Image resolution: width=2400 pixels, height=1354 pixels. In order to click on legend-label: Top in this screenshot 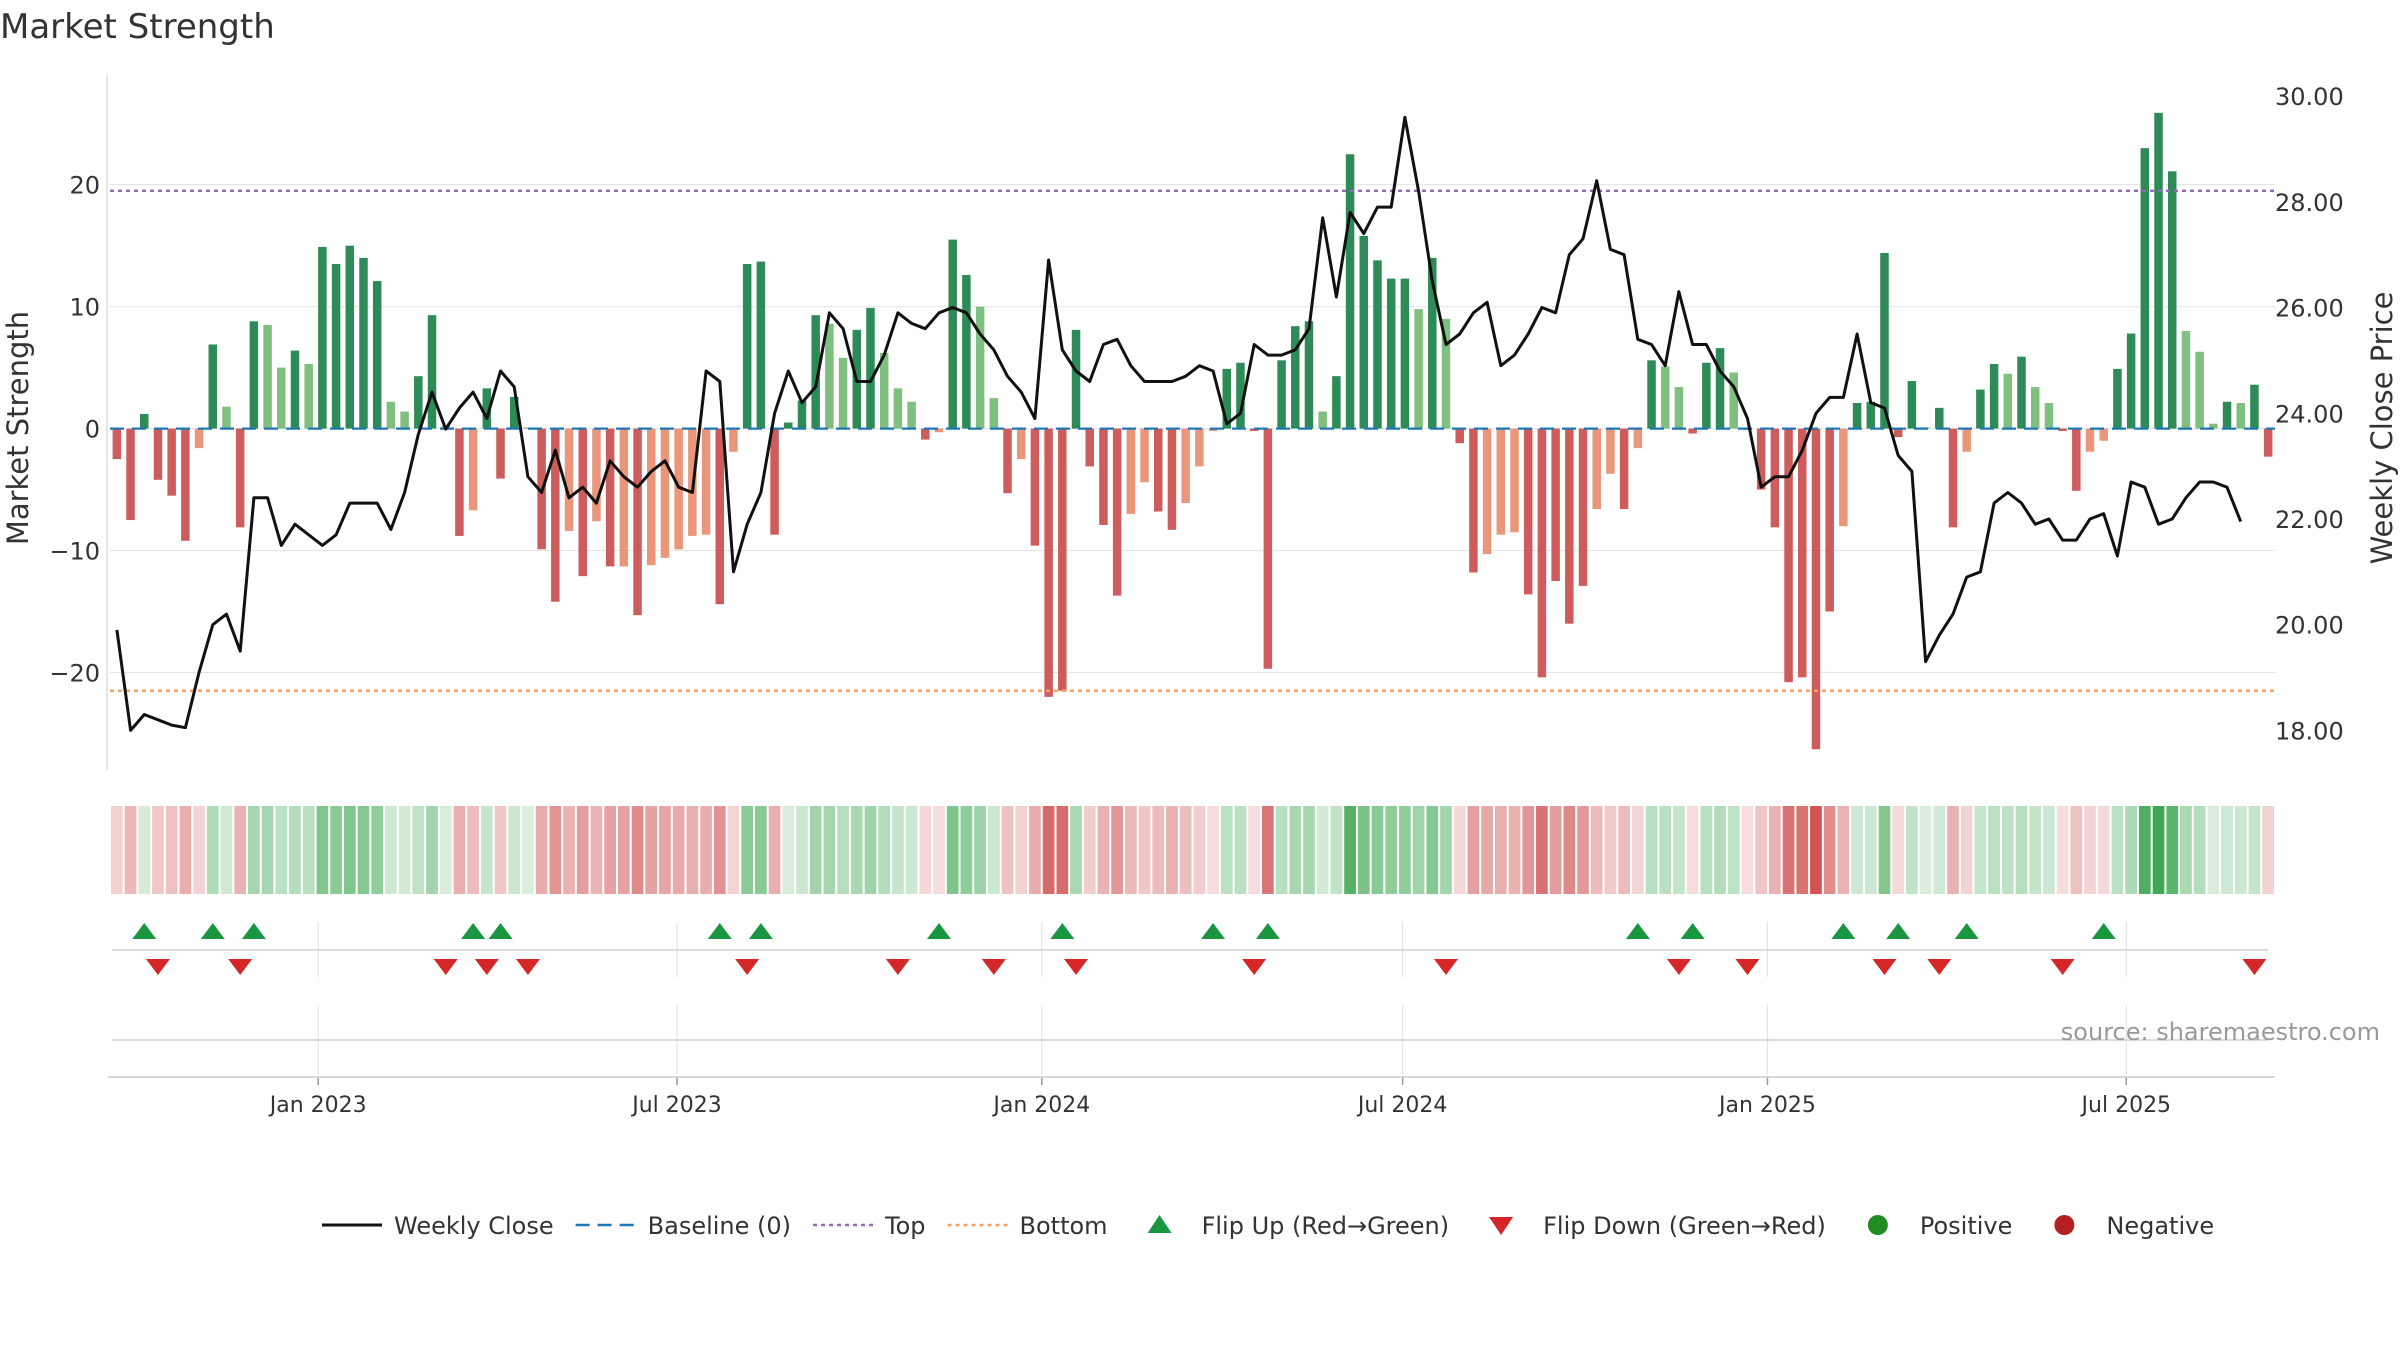, I will do `click(905, 1226)`.